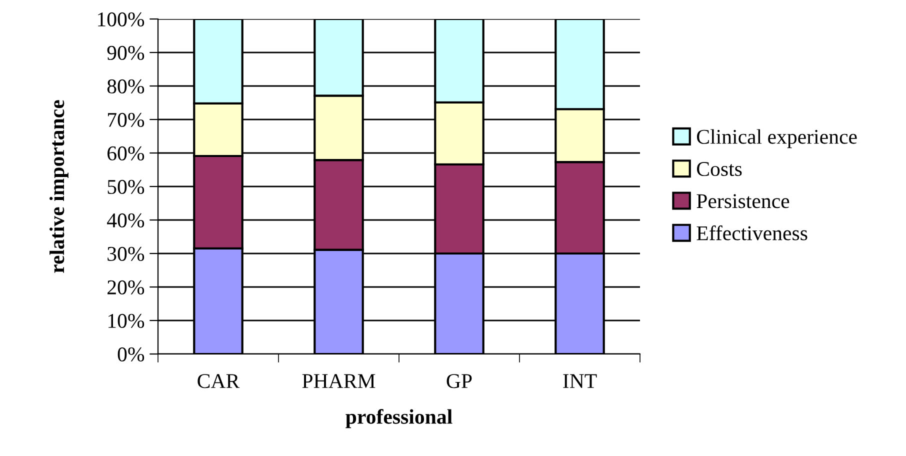 The image size is (906, 456). I want to click on y-axis-title: relative importance, so click(59, 186).